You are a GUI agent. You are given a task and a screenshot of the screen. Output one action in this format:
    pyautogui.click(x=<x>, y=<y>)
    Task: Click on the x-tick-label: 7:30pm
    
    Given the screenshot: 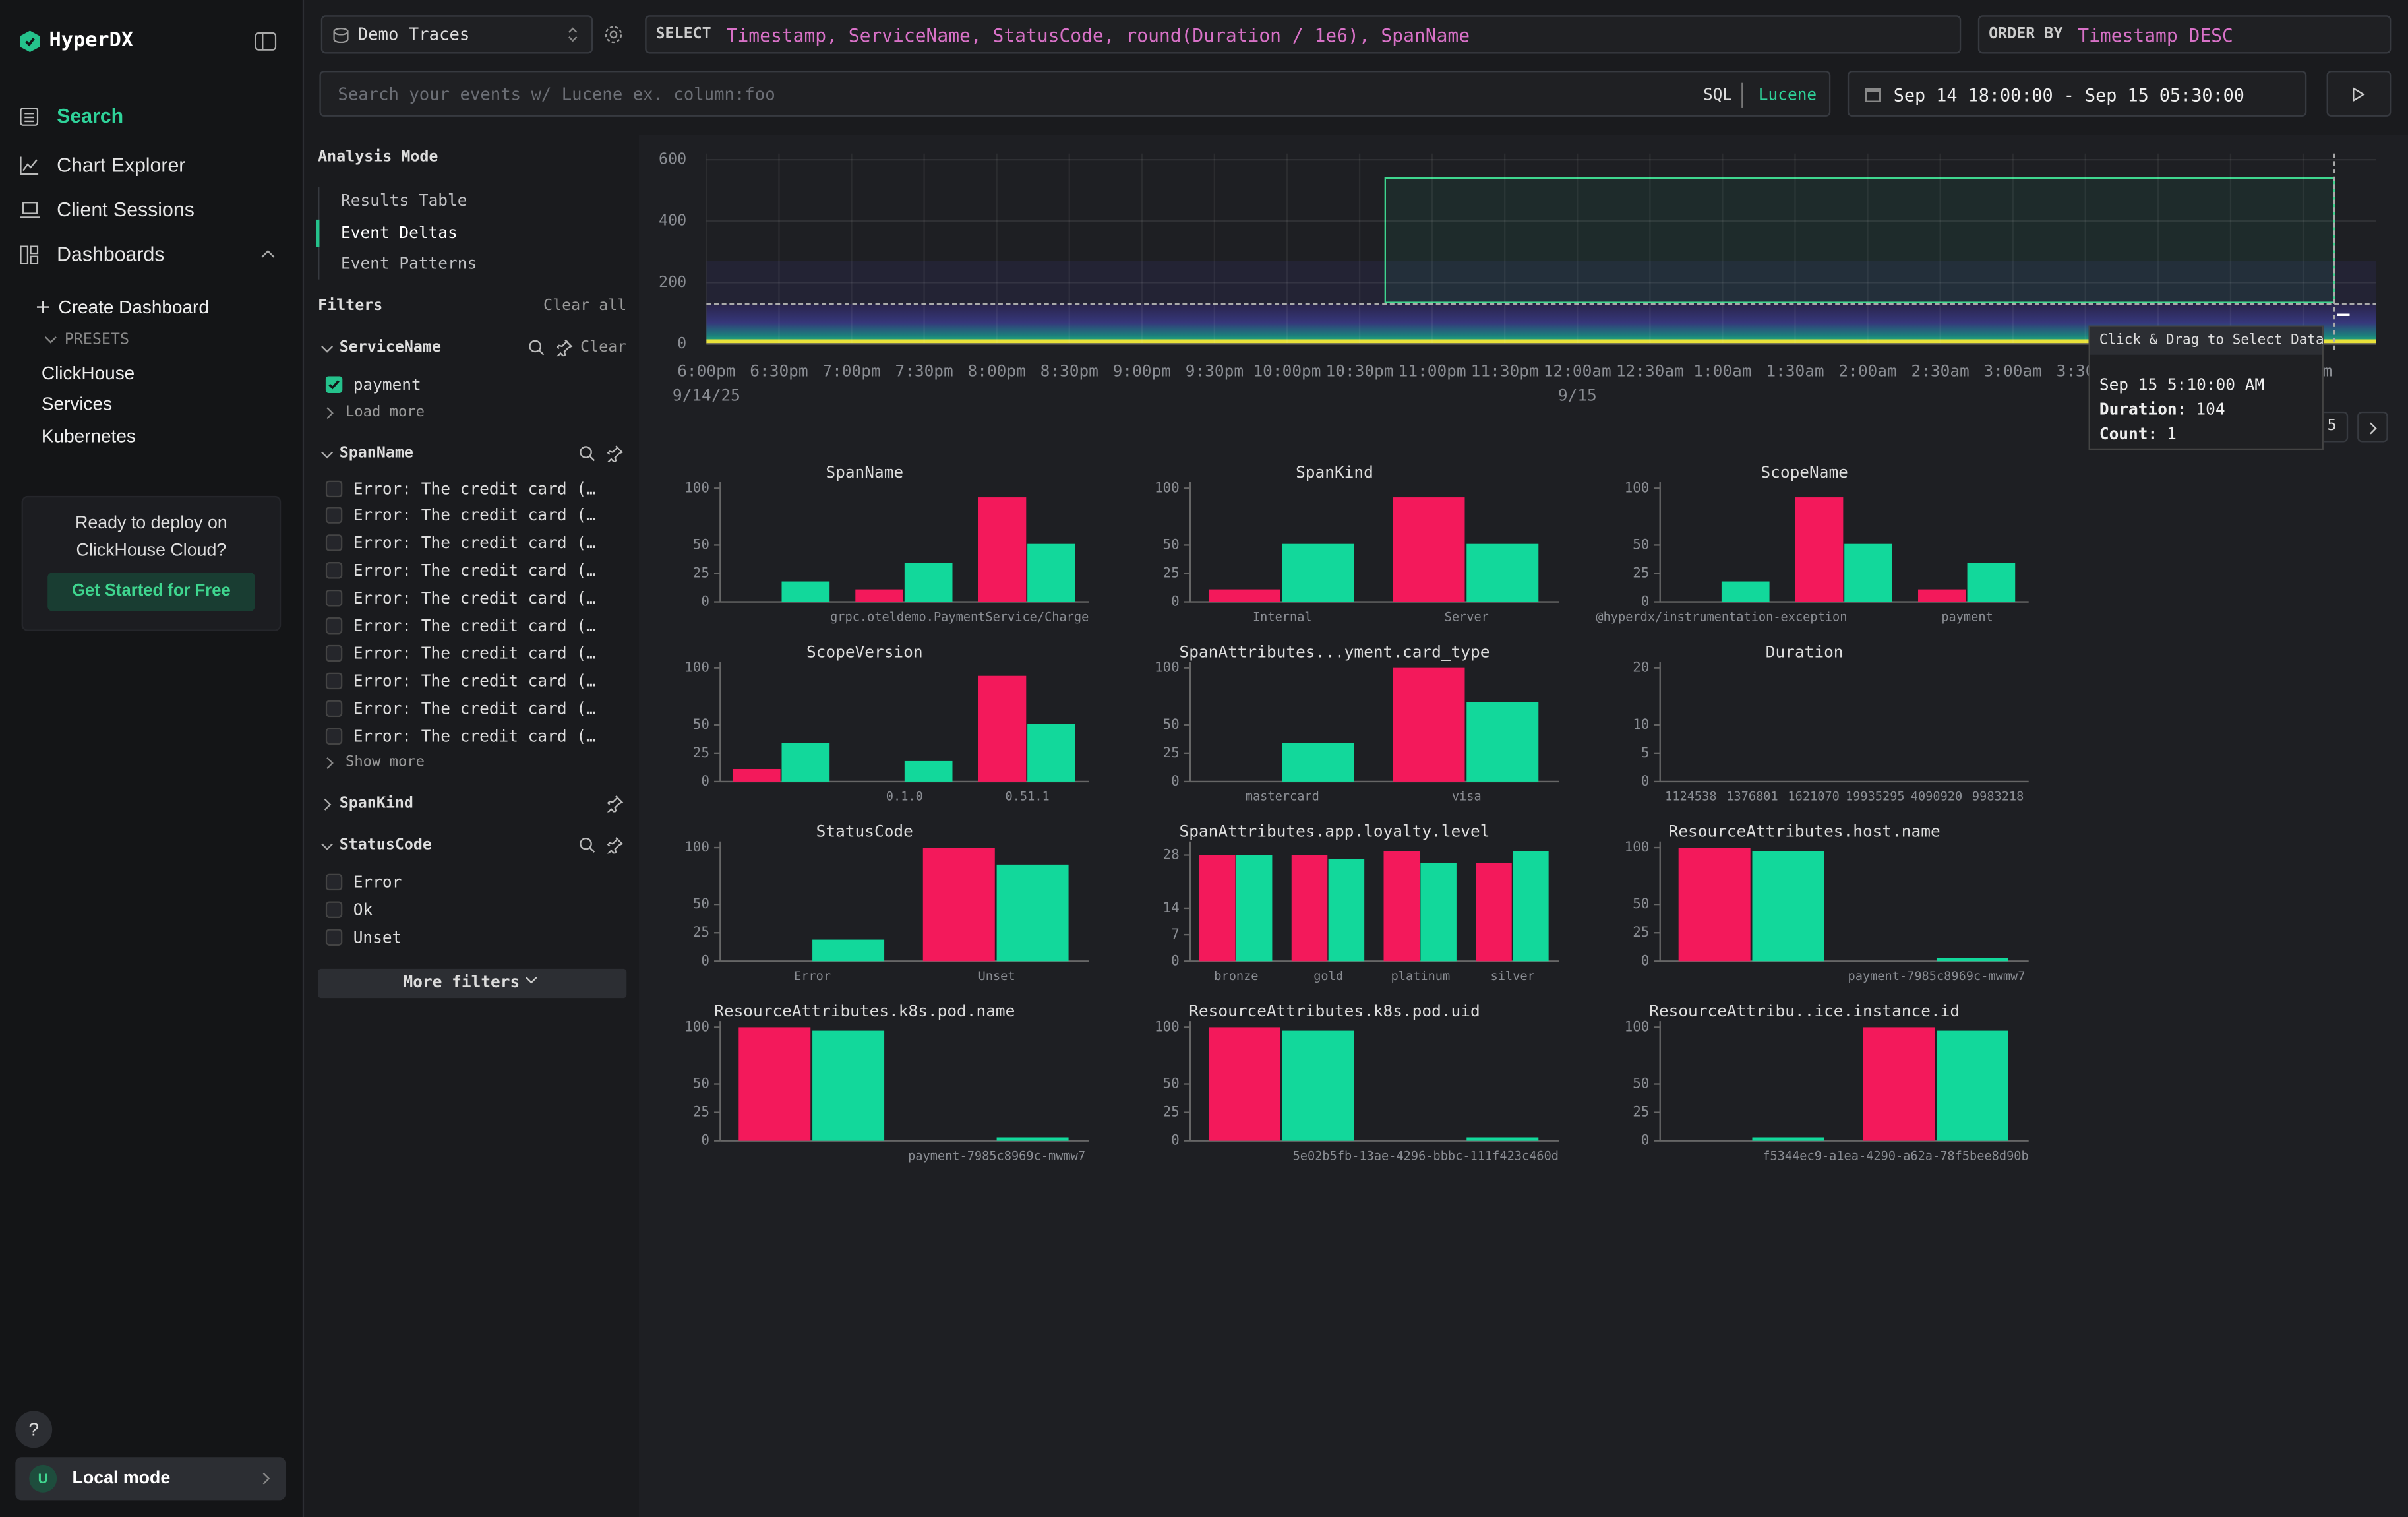 What is the action you would take?
    pyautogui.click(x=924, y=370)
    